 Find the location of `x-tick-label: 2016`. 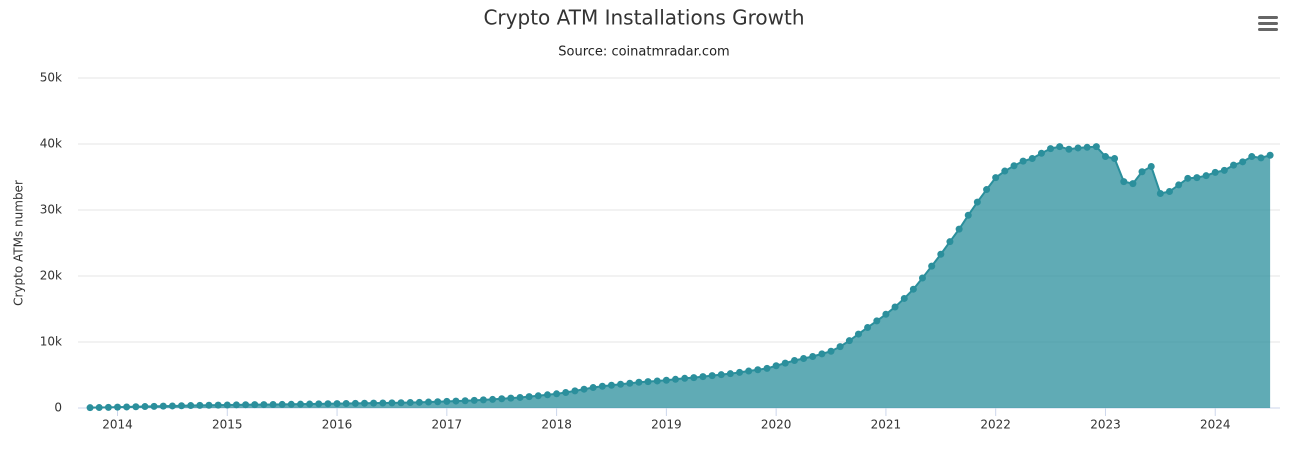

x-tick-label: 2016 is located at coordinates (337, 425).